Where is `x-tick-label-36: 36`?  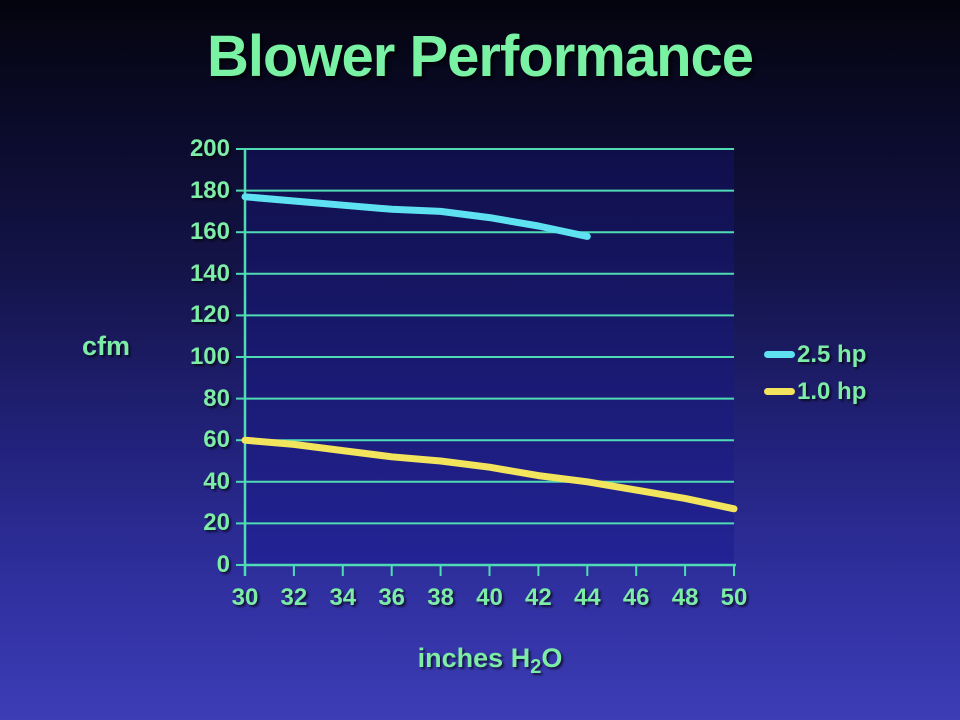
x-tick-label-36: 36 is located at coordinates (392, 597).